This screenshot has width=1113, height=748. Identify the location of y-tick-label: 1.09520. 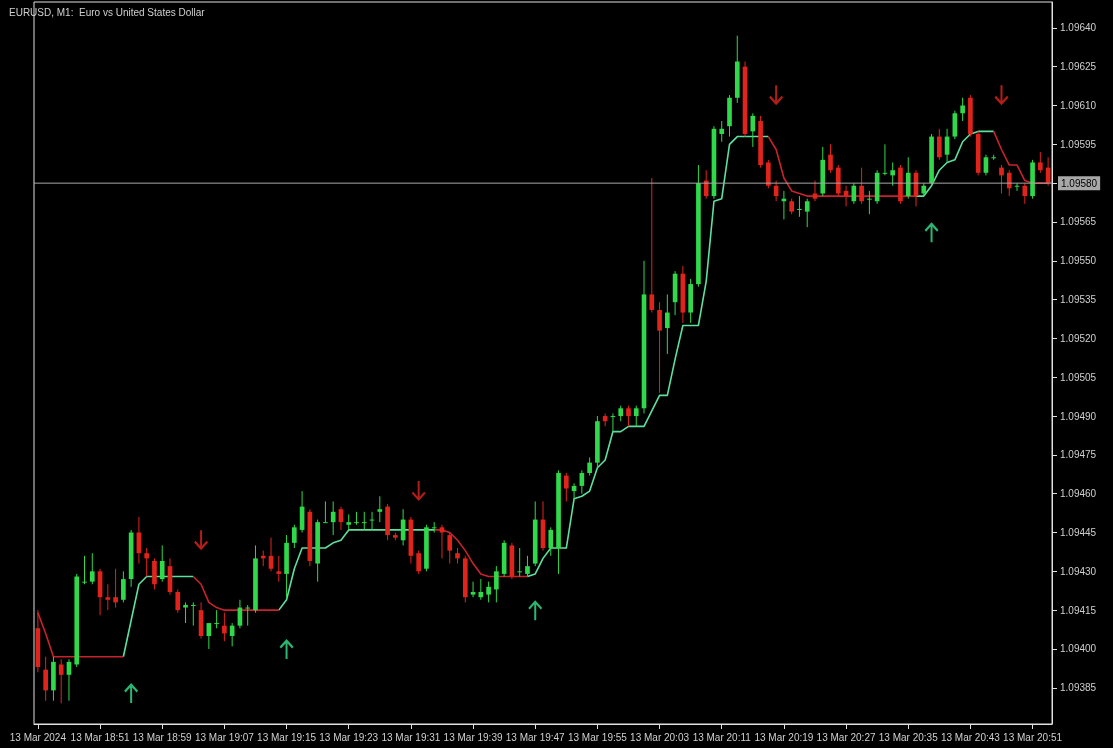
(1078, 338).